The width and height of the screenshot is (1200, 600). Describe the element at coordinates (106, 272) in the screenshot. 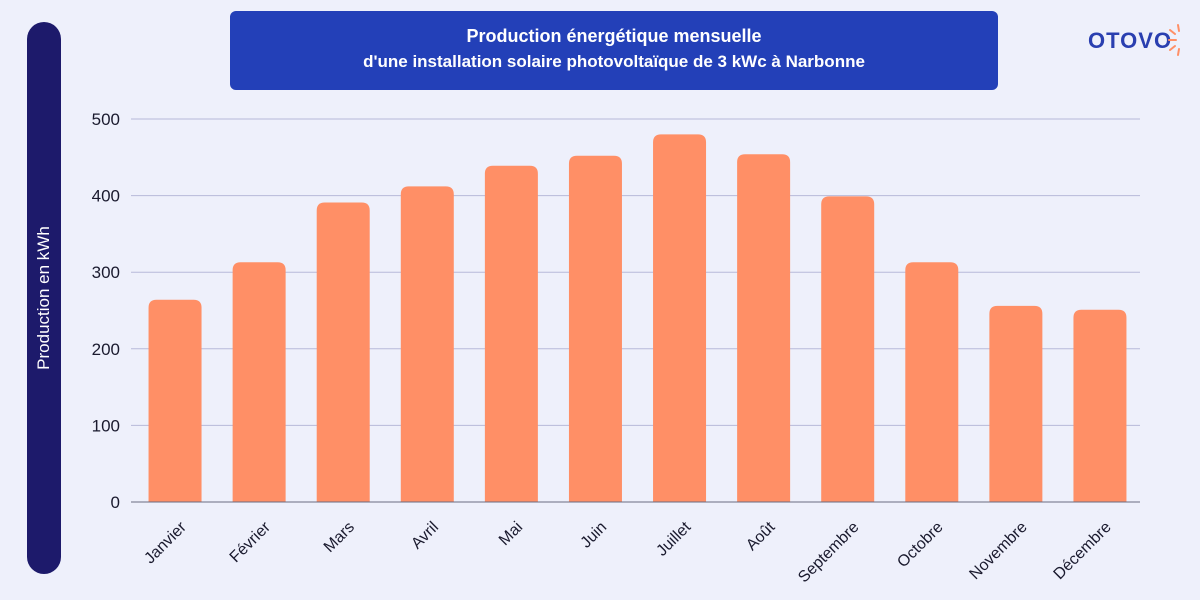

I see `y-tick-label: 300` at that location.